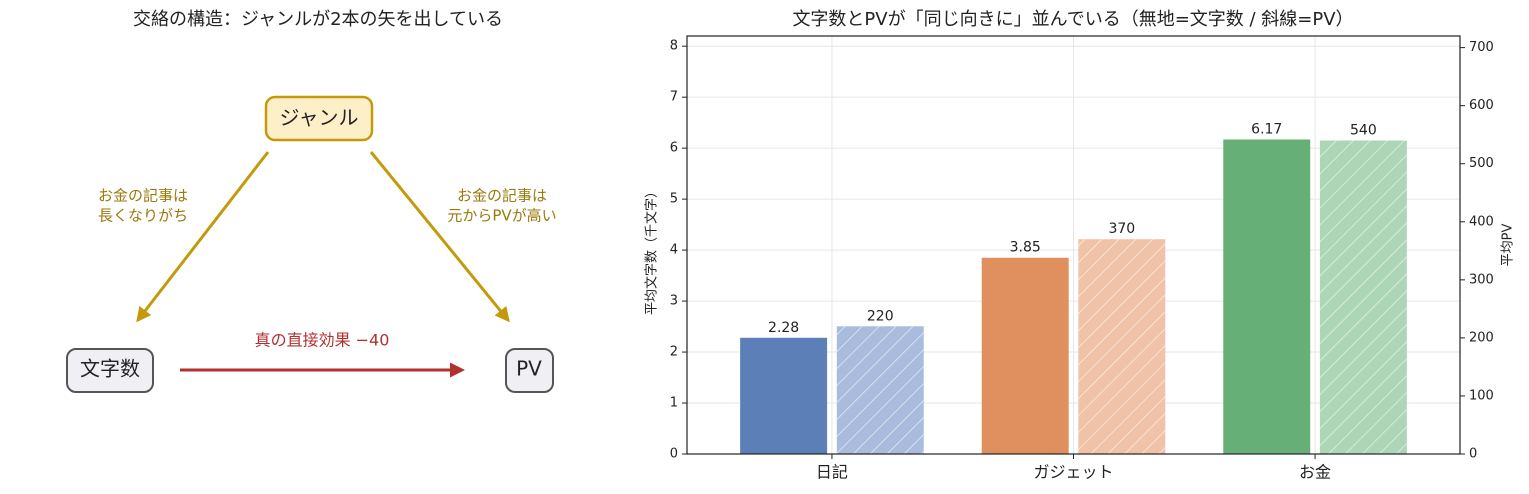  What do you see at coordinates (318, 19) in the screenshot?
I see `diagram-title: 交絡の構造：ジャンルが2本の矢を出している` at bounding box center [318, 19].